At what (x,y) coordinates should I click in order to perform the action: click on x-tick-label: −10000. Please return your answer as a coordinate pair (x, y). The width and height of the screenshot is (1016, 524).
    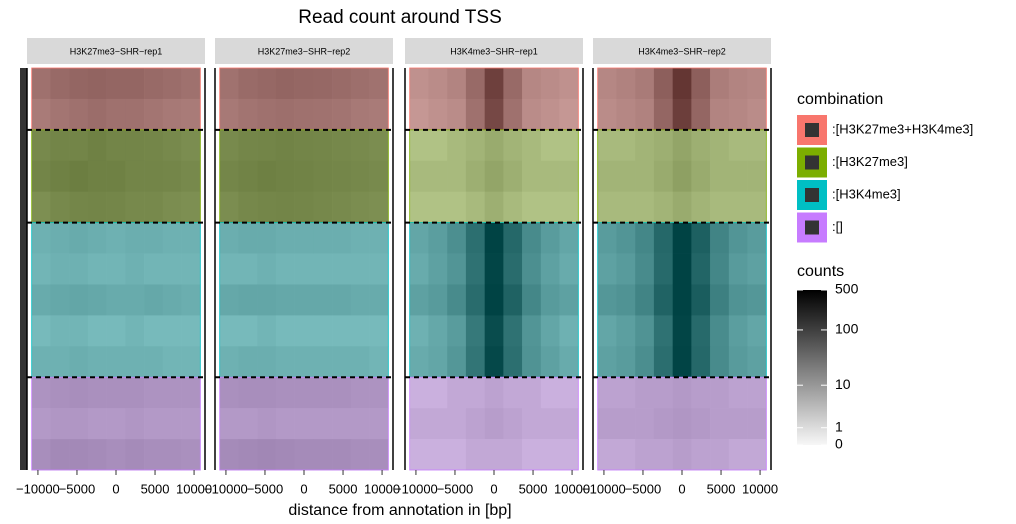
    Looking at the image, I should click on (38, 488).